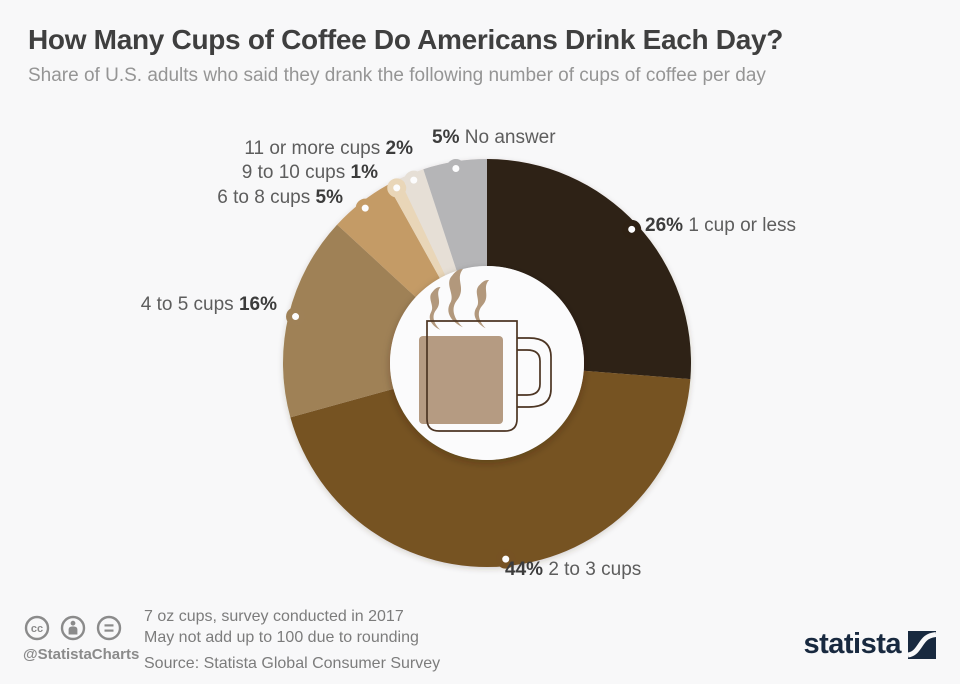 Image resolution: width=960 pixels, height=684 pixels. What do you see at coordinates (364, 172) in the screenshot?
I see `value-9-to-10-cups: 1%` at bounding box center [364, 172].